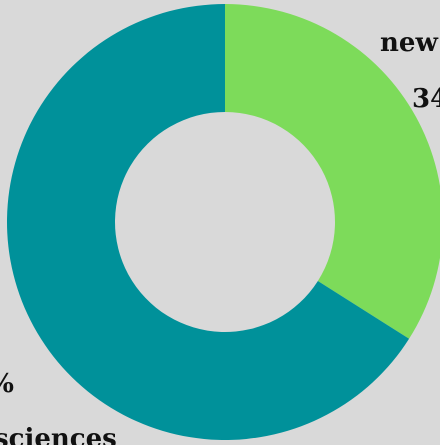 This screenshot has height=445, width=440. What do you see at coordinates (7, 384) in the screenshot?
I see `slice-value-label: 66%` at bounding box center [7, 384].